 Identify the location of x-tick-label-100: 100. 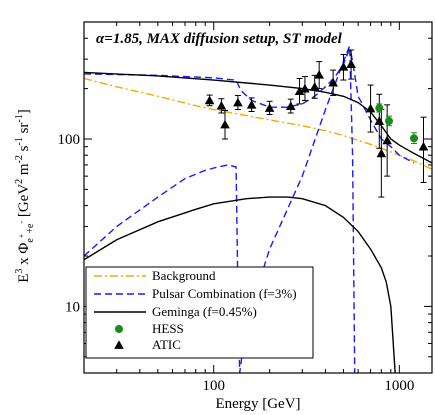
(213, 386).